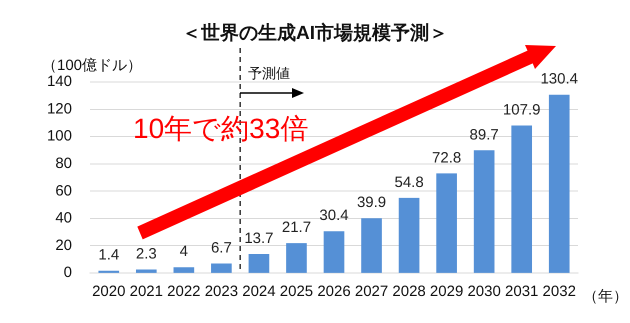  What do you see at coordinates (221, 291) in the screenshot?
I see `x-tick-label: 2023` at bounding box center [221, 291].